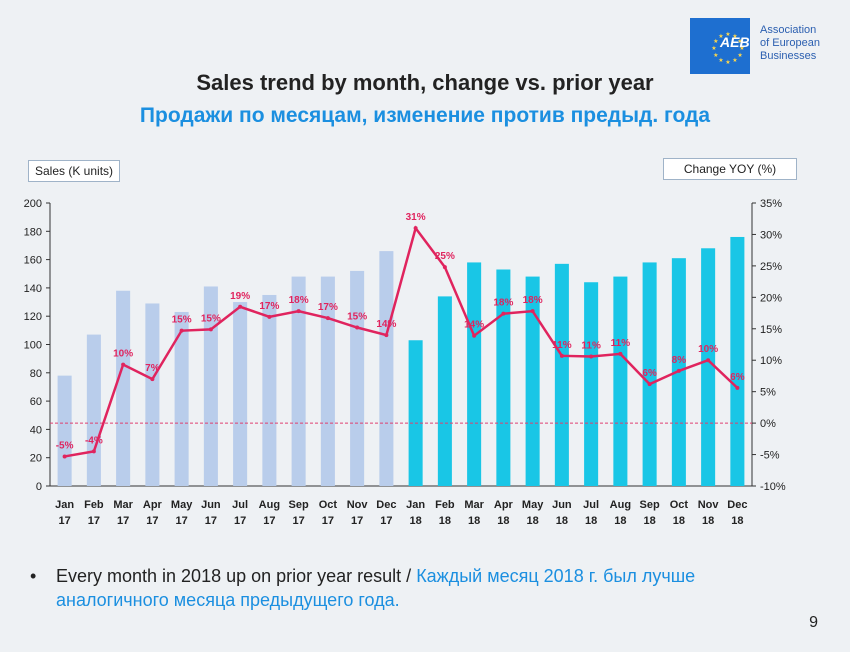 This screenshot has width=850, height=652. What do you see at coordinates (533, 300) in the screenshot?
I see `yoy-data-label: 18%` at bounding box center [533, 300].